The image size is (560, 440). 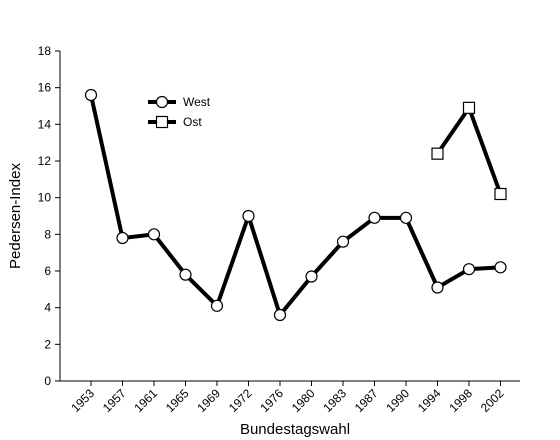 What do you see at coordinates (47, 381) in the screenshot?
I see `y-tick-label: 0` at bounding box center [47, 381].